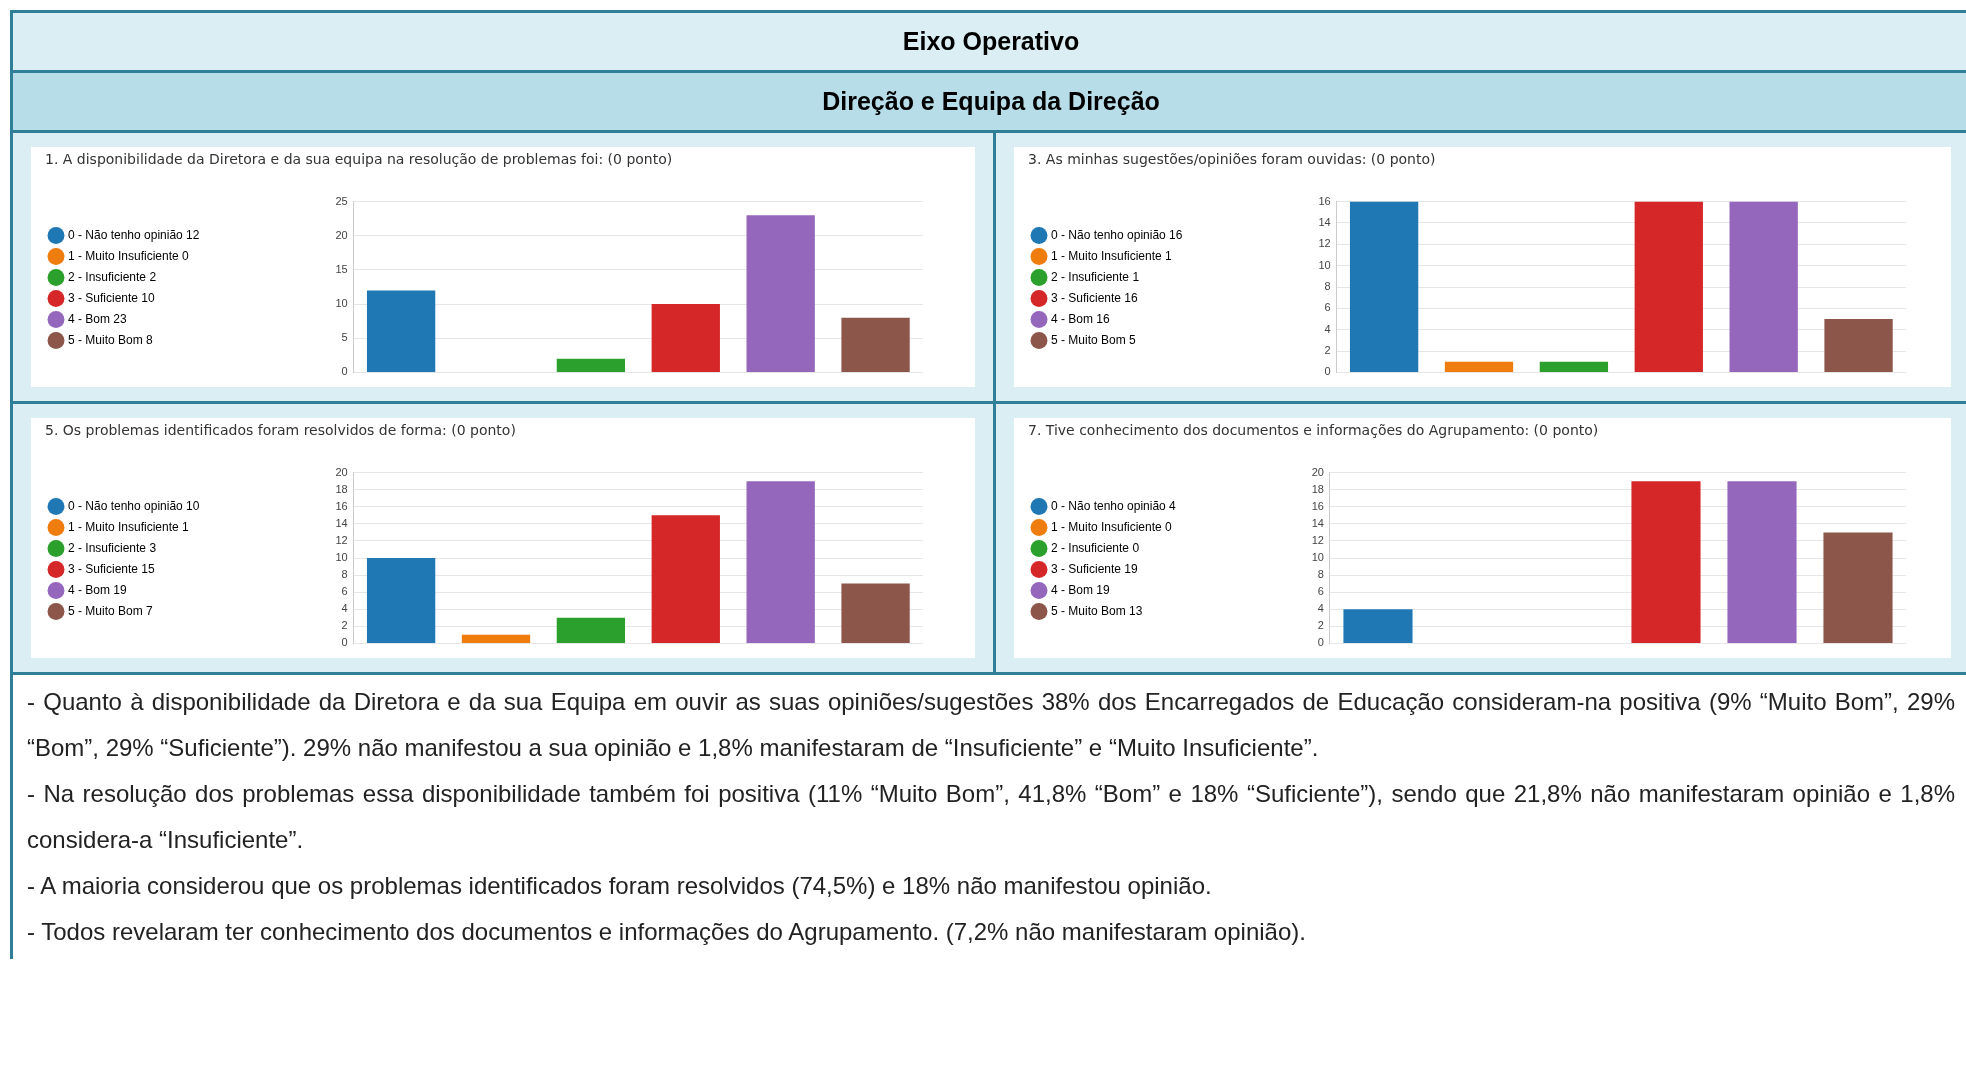 The image size is (1966, 1090). I want to click on chart-title: 7. Tive conhecimento dos documentos e informações do Agrupamento: (0 ponto), so click(1313, 430).